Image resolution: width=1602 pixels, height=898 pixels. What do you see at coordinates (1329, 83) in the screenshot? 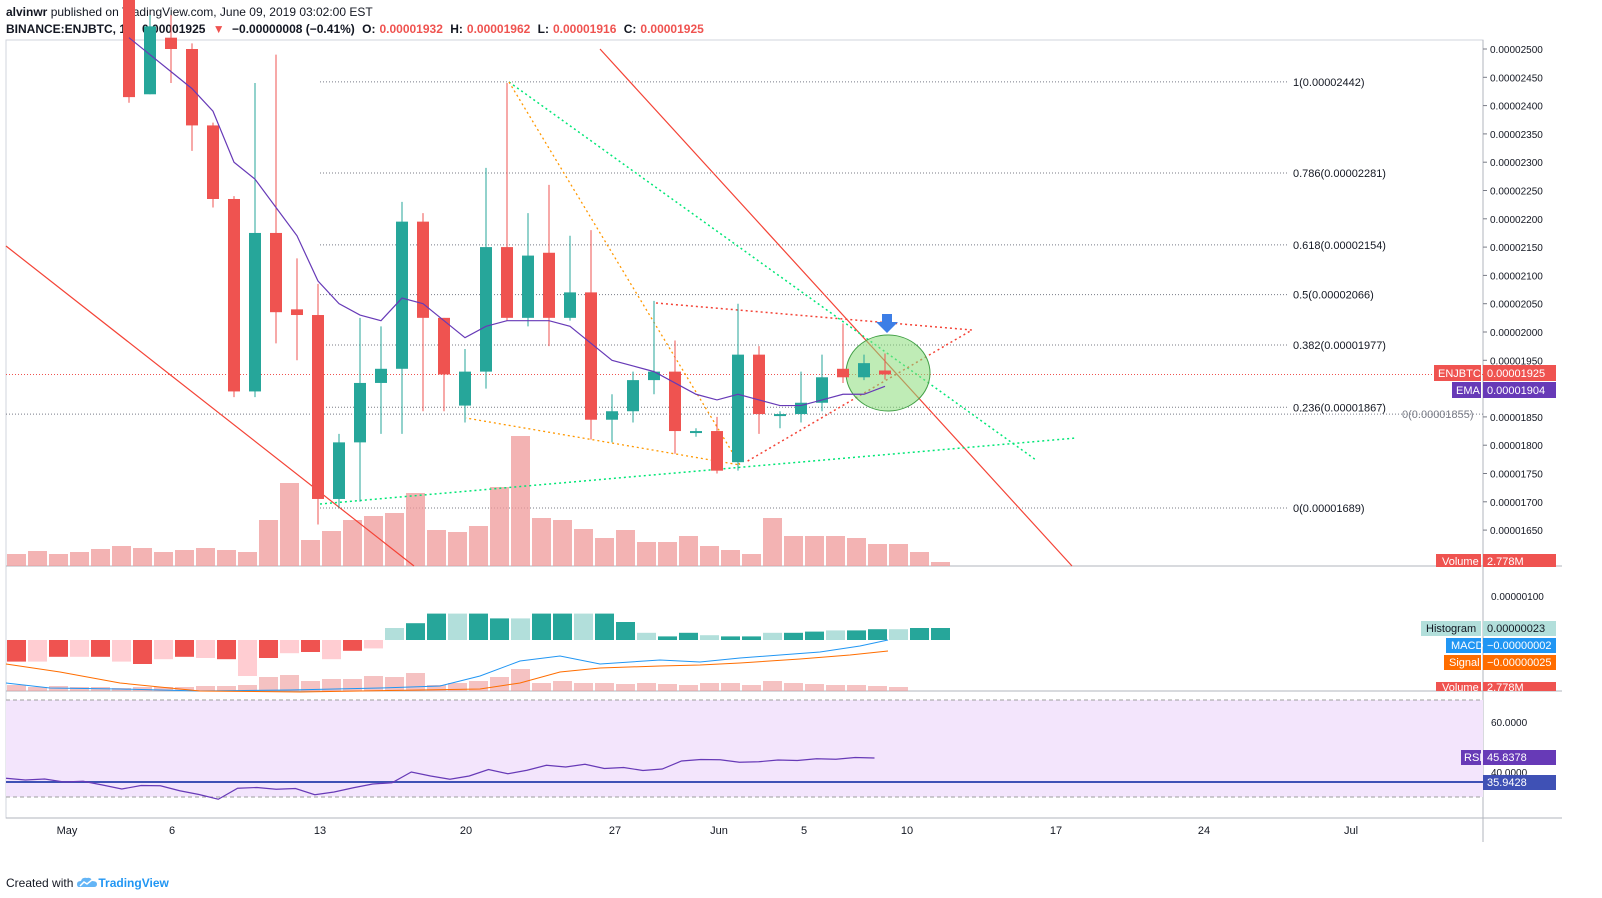
I see `fib-level-label: 1(0.00002442)` at bounding box center [1329, 83].